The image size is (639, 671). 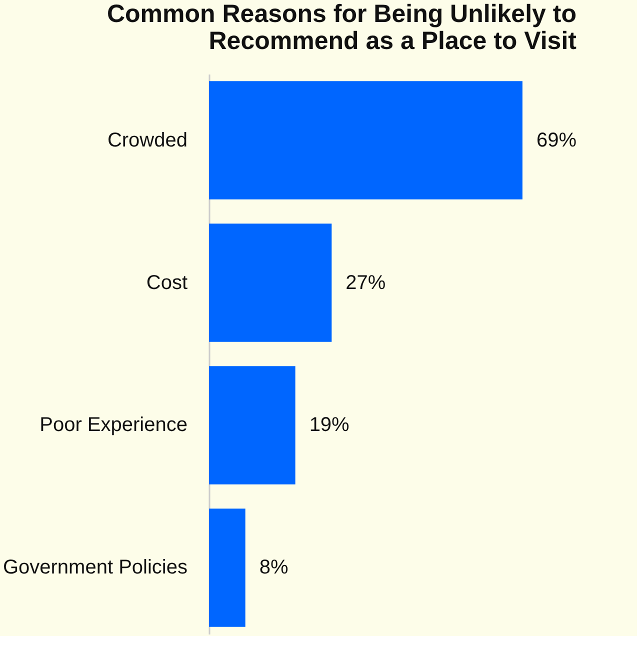 I want to click on data-label: 69%, so click(x=556, y=140).